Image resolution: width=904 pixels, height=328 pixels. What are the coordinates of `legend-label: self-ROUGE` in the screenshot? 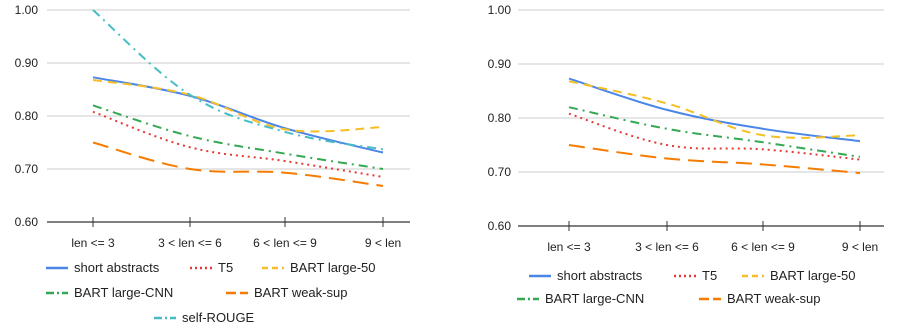 It's located at (218, 317).